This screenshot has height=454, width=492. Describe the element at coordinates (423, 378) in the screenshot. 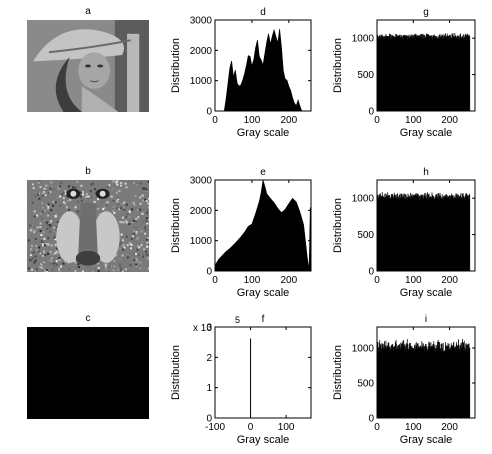

I see `histogram-bars-i` at that location.